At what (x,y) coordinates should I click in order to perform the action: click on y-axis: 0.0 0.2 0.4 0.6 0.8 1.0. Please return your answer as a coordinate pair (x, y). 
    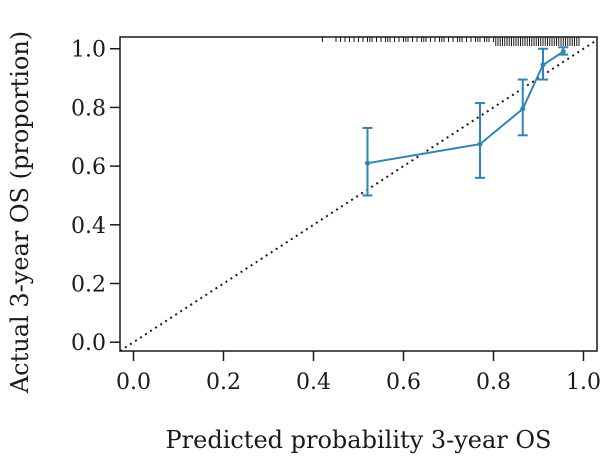
    Looking at the image, I should click on (95, 197).